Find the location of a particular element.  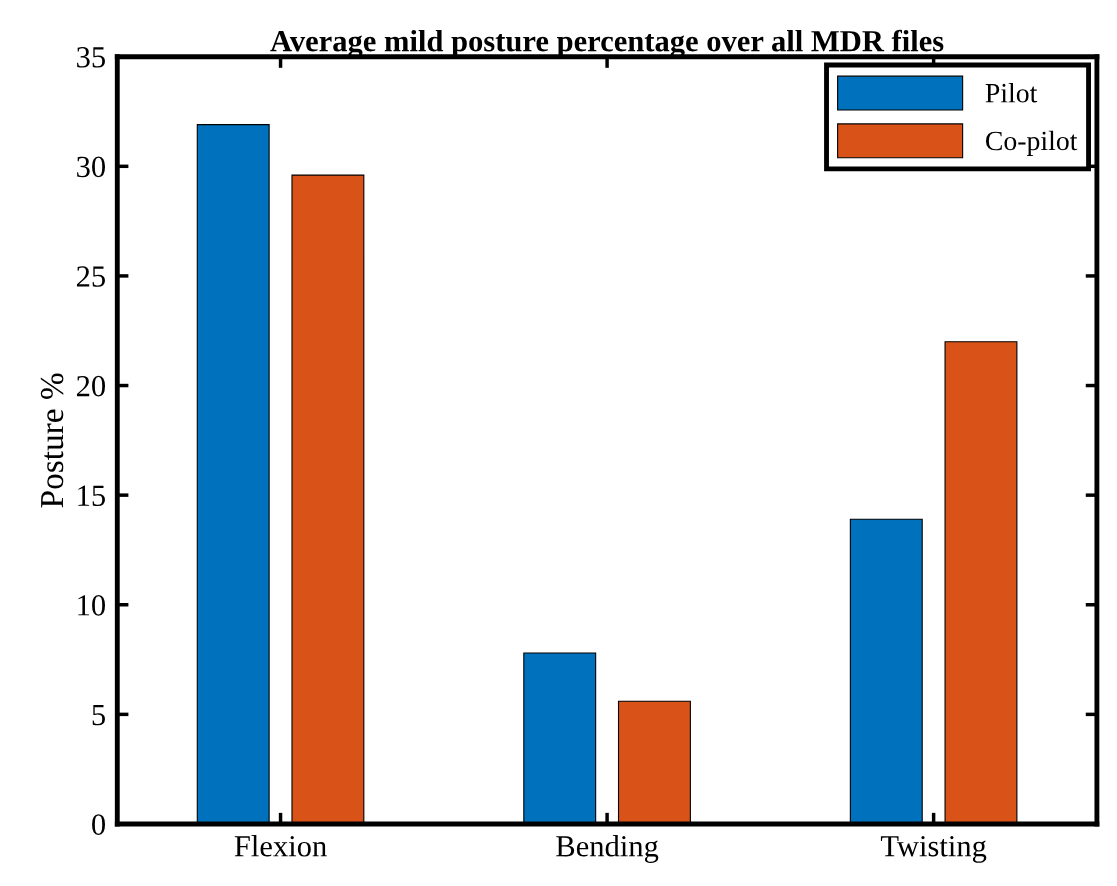

y-tick-label: 20 is located at coordinates (91, 386).